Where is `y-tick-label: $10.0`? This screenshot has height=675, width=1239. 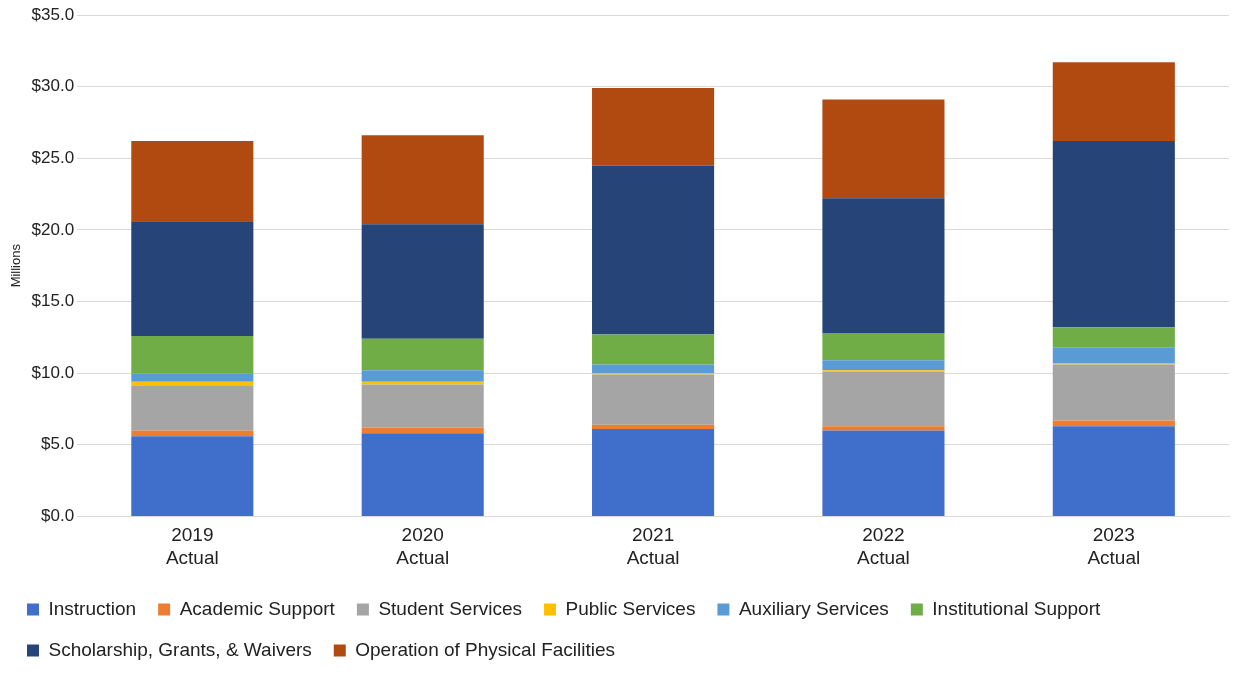
y-tick-label: $10.0 is located at coordinates (53, 372).